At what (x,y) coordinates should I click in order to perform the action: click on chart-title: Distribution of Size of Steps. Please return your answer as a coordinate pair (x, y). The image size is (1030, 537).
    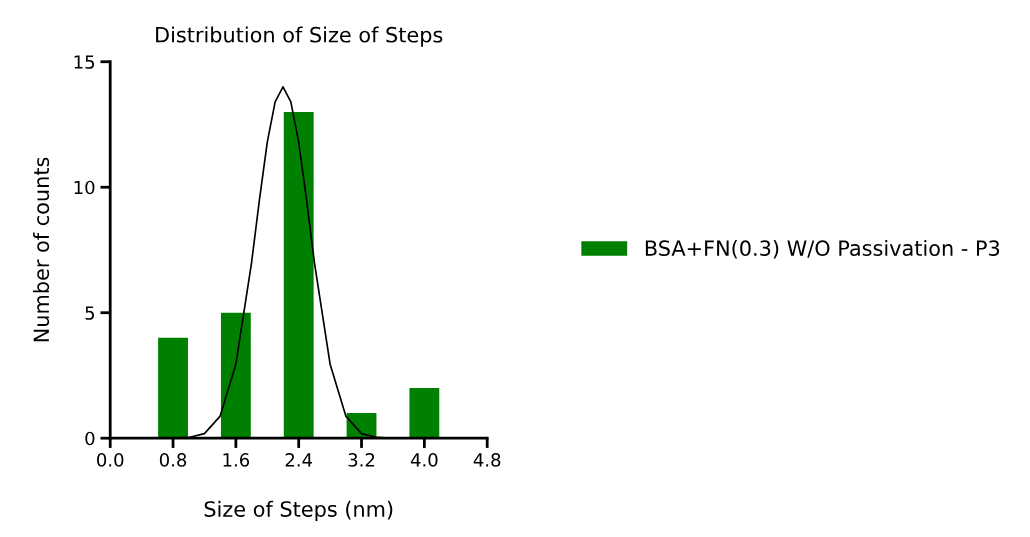
    Looking at the image, I should click on (299, 36).